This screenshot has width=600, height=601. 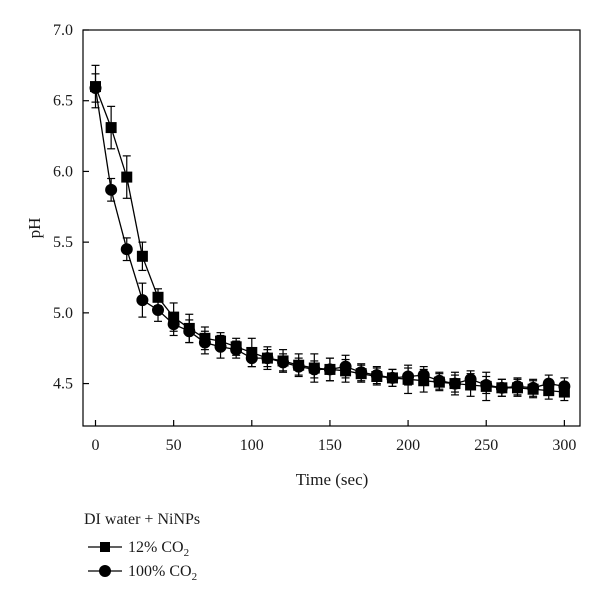 What do you see at coordinates (330, 445) in the screenshot?
I see `x-tick-label: 150` at bounding box center [330, 445].